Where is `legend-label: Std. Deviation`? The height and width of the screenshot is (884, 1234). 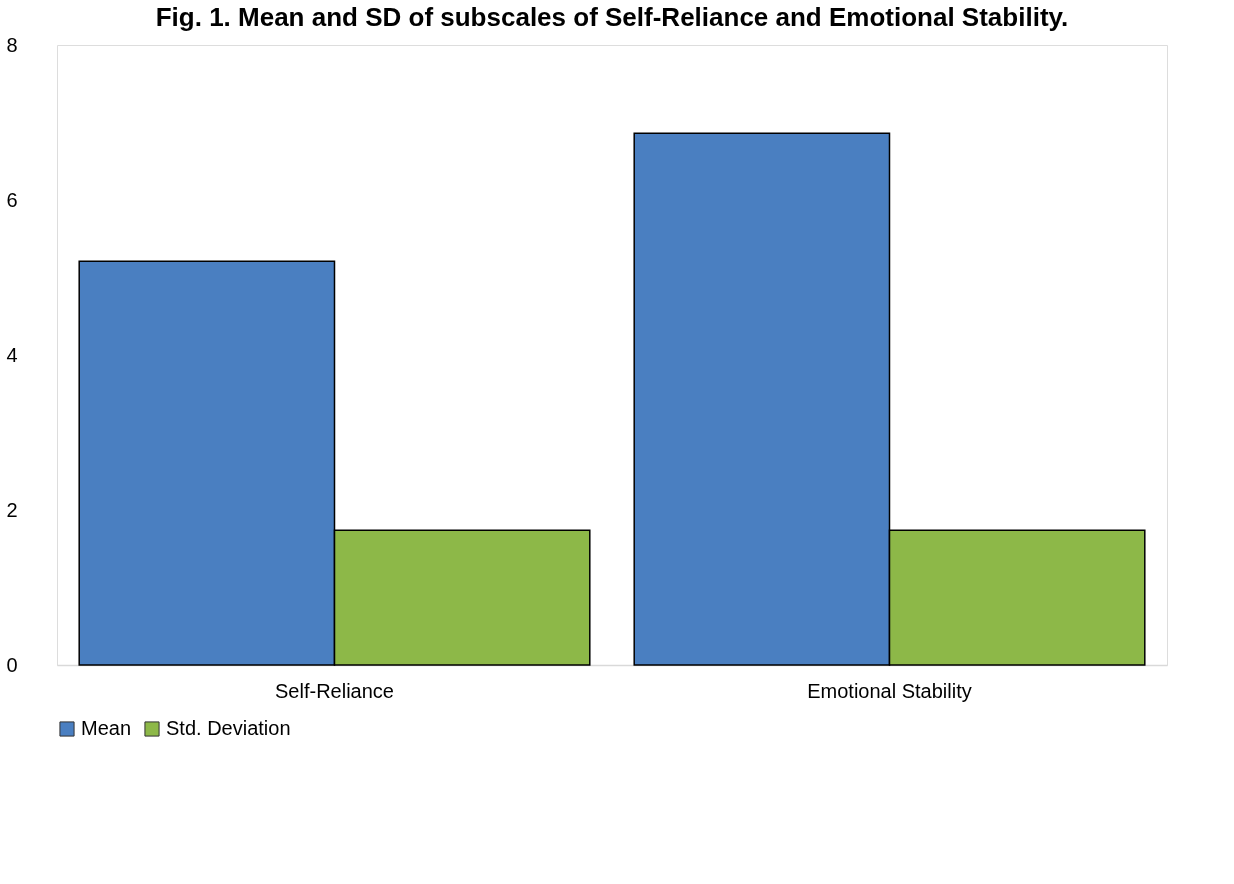 legend-label: Std. Deviation is located at coordinates (228, 728).